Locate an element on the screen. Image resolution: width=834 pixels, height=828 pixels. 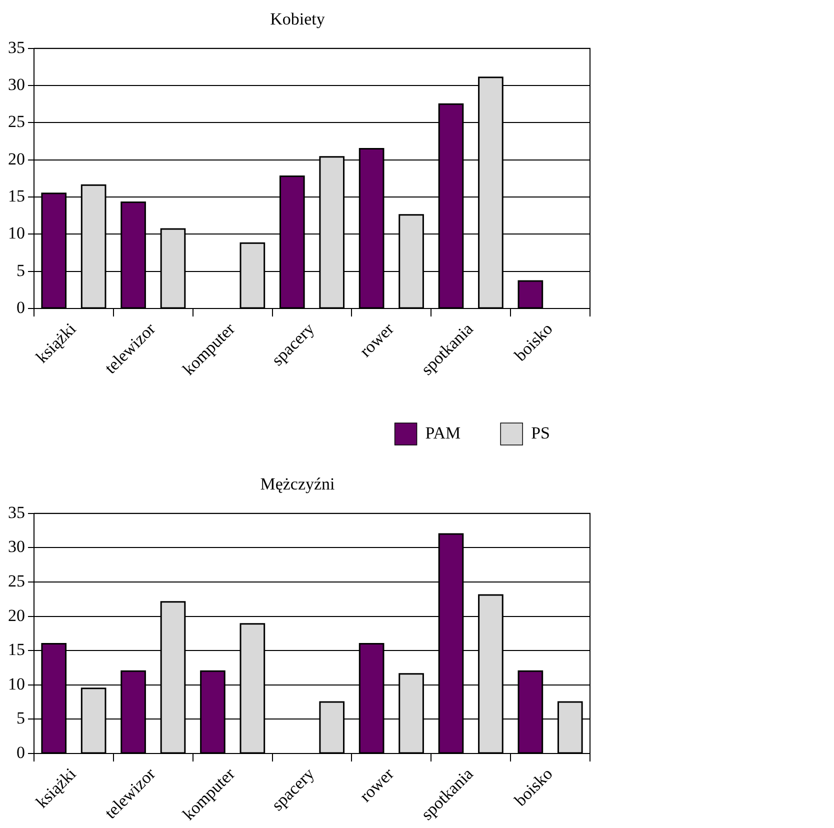
legend-label: PAM is located at coordinates (443, 432).